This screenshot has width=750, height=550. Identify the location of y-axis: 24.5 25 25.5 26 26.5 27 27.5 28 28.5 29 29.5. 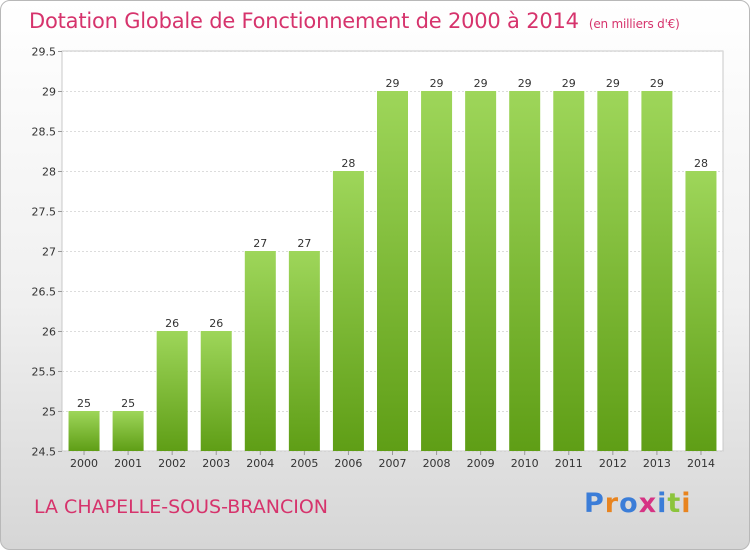
(47, 252).